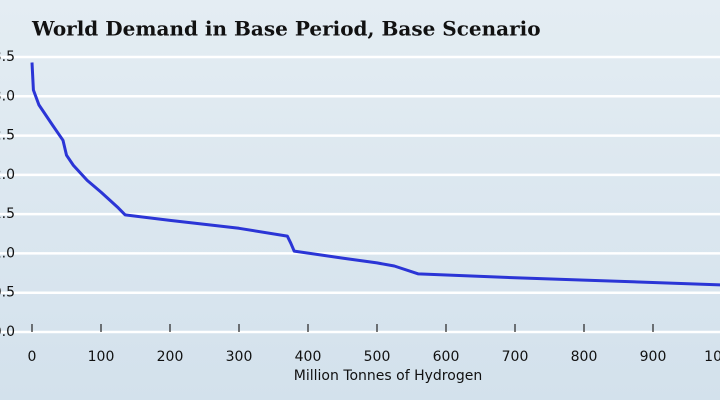 This screenshot has width=720, height=400. Describe the element at coordinates (7, 214) in the screenshot. I see `y-tick-label: 1.5` at that location.